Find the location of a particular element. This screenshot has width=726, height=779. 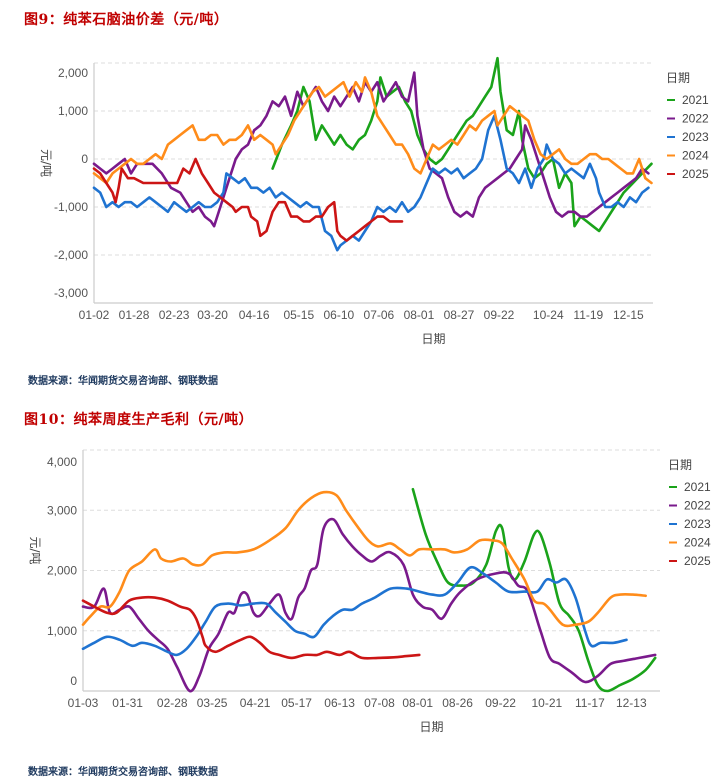

chart1-x-tick-label: 07-06 is located at coordinates (379, 315).